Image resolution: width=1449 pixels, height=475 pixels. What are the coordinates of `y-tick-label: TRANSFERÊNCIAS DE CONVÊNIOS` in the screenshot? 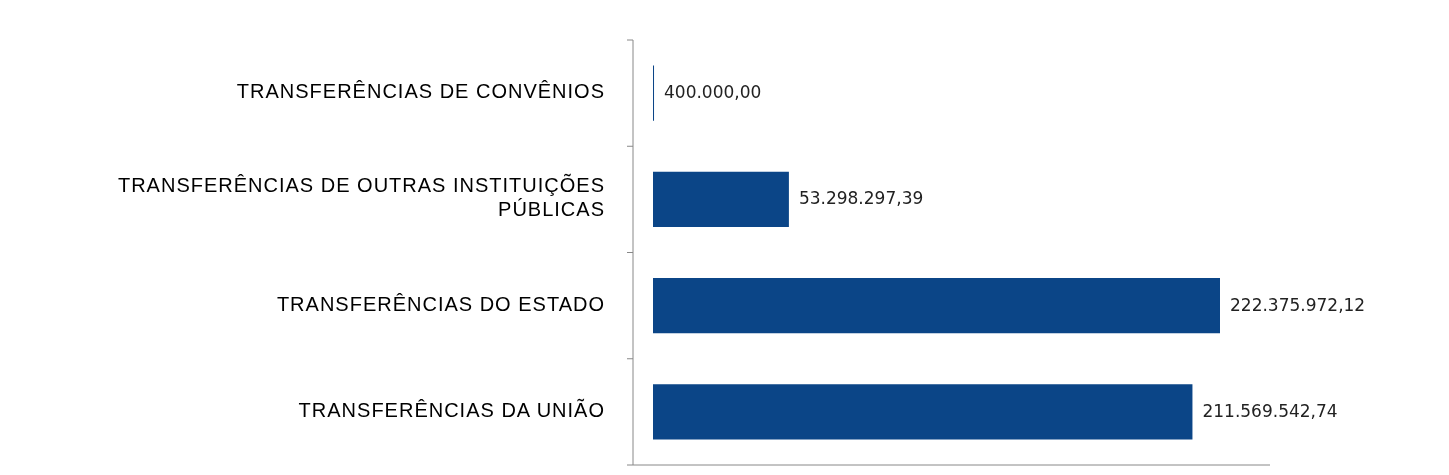 It's located at (420, 91).